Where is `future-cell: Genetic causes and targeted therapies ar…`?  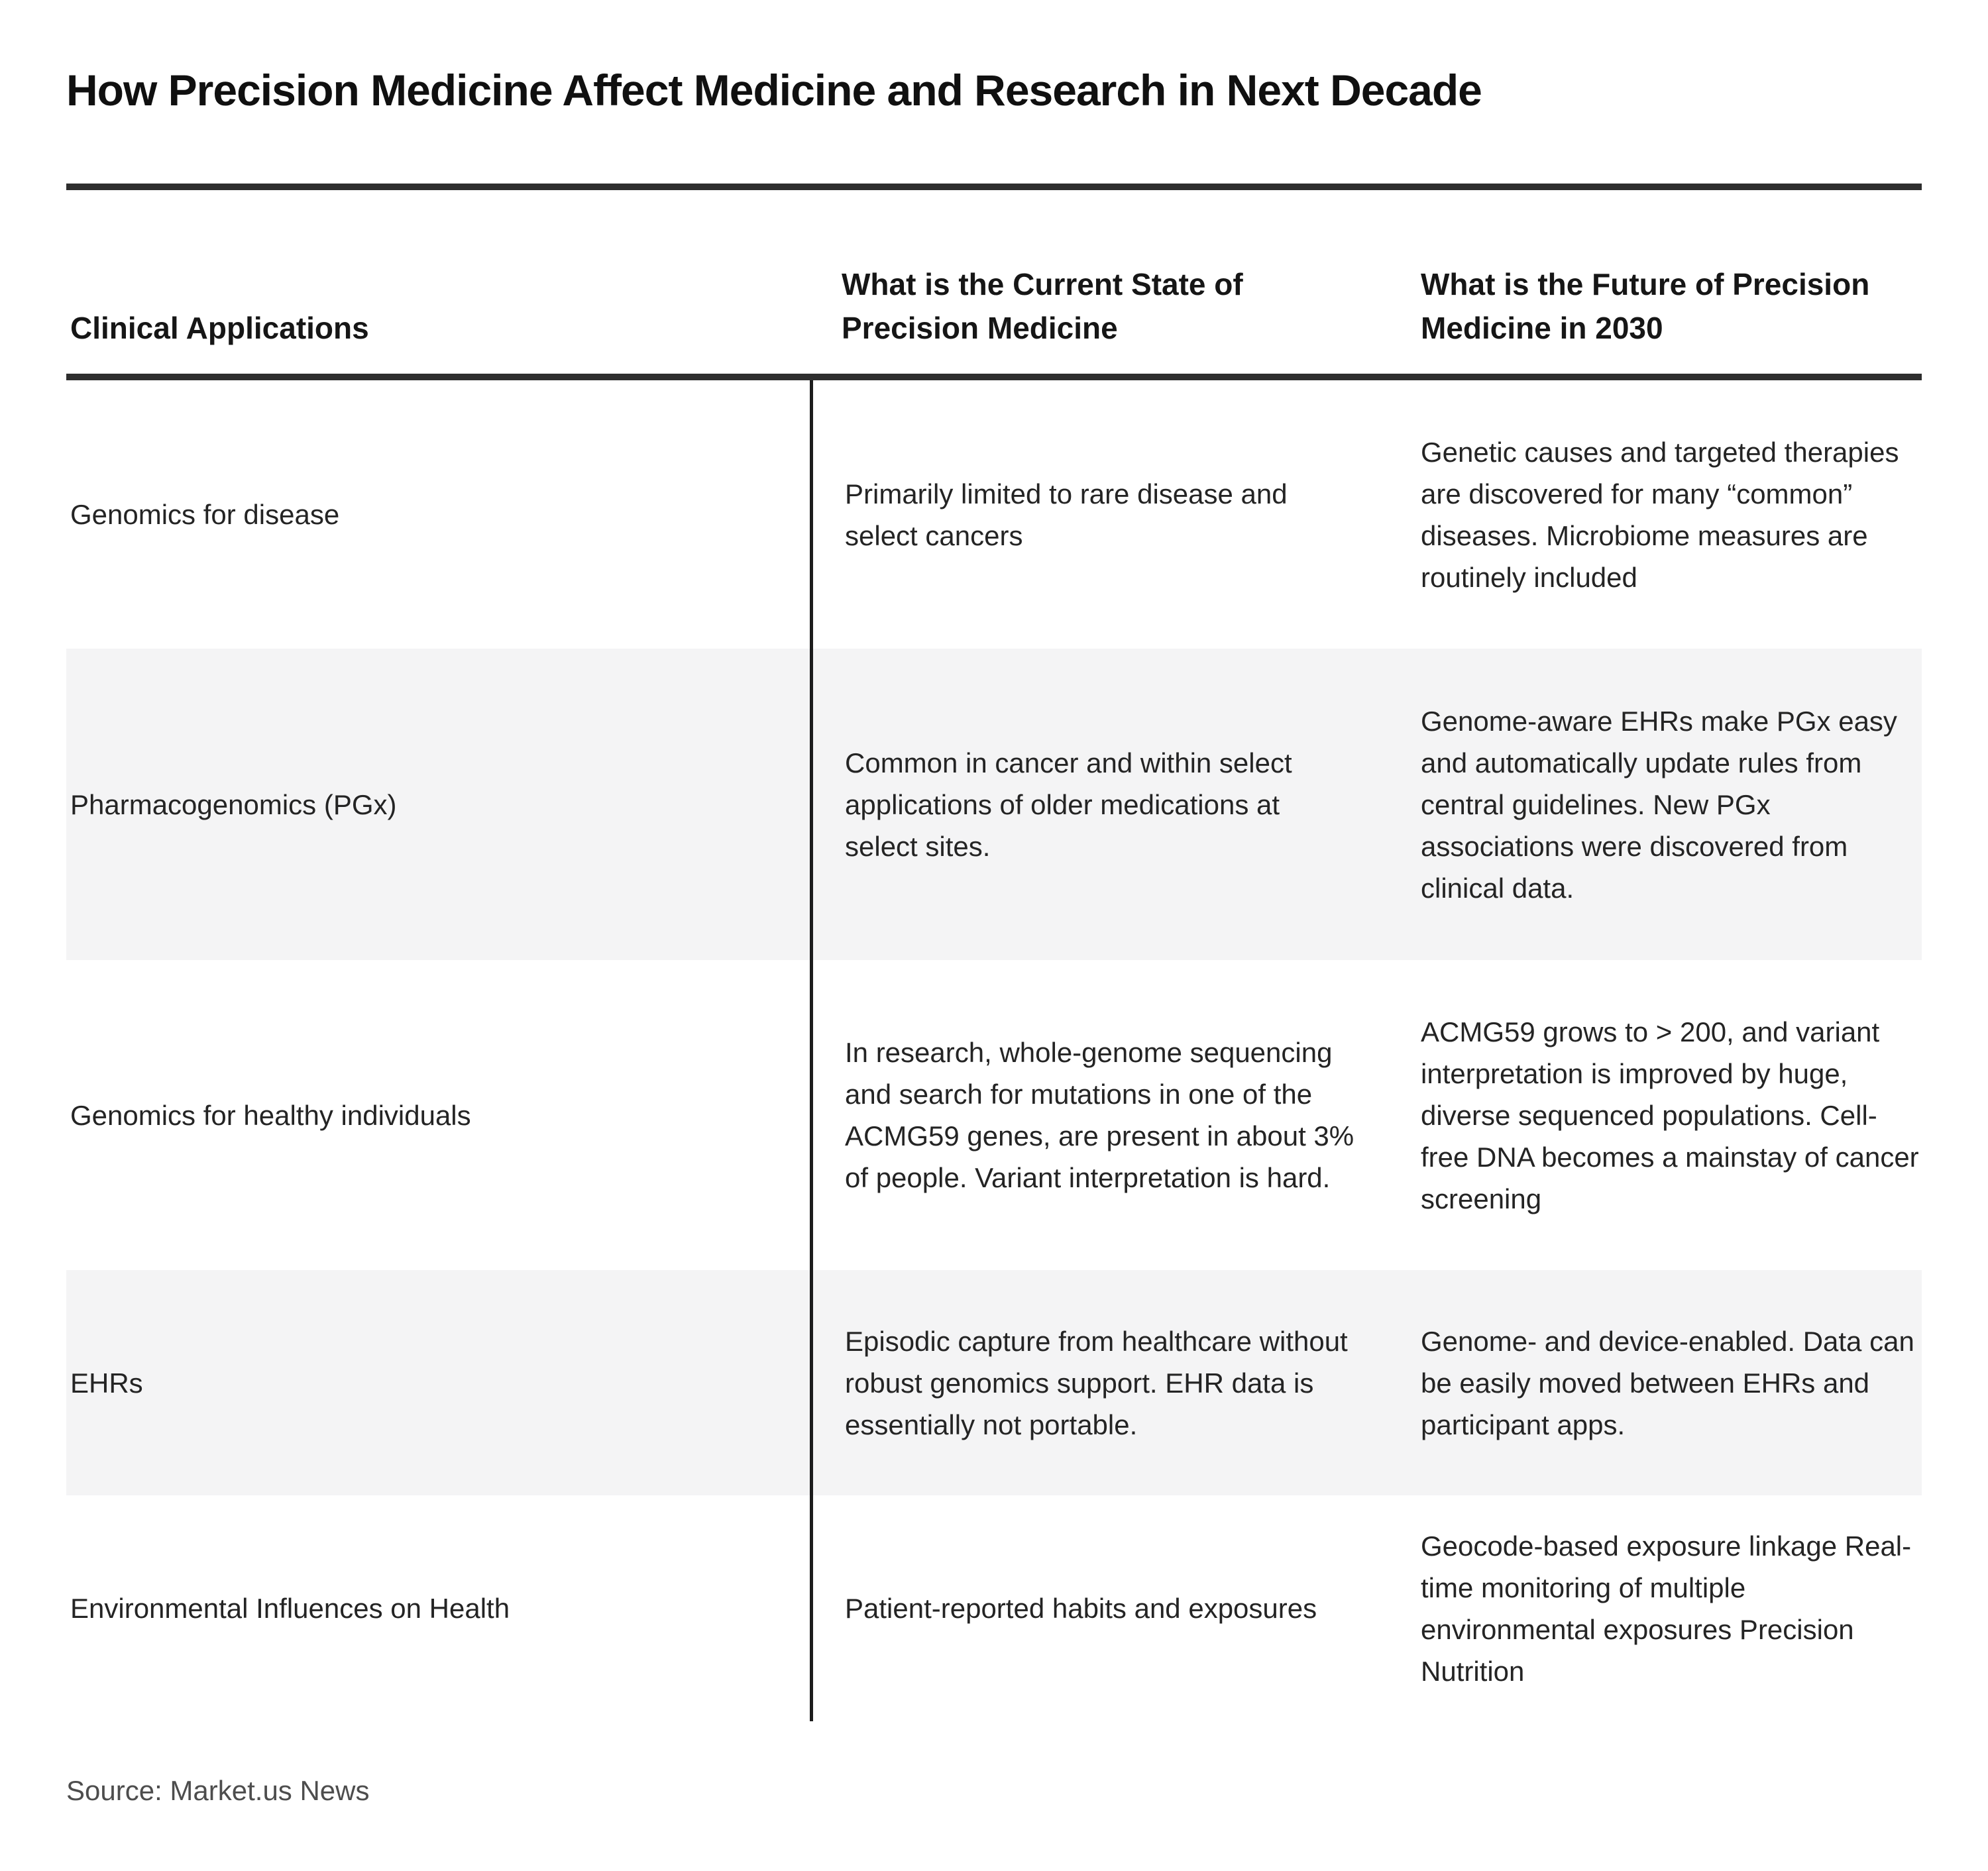
future-cell: Genetic causes and targeted therapies ar… is located at coordinates (1660, 515).